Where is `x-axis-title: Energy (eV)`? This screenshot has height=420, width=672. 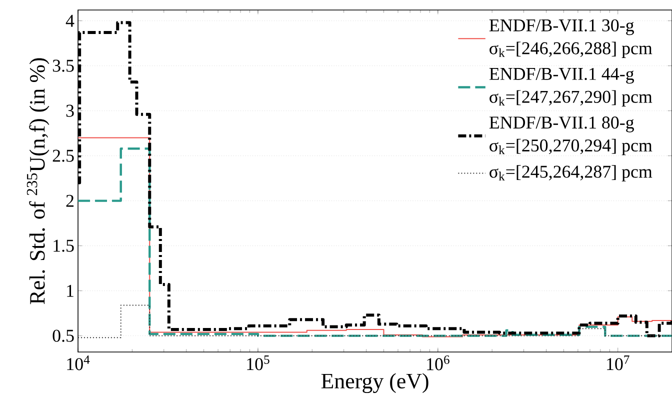
x-axis-title: Energy (eV) is located at coordinates (374, 383).